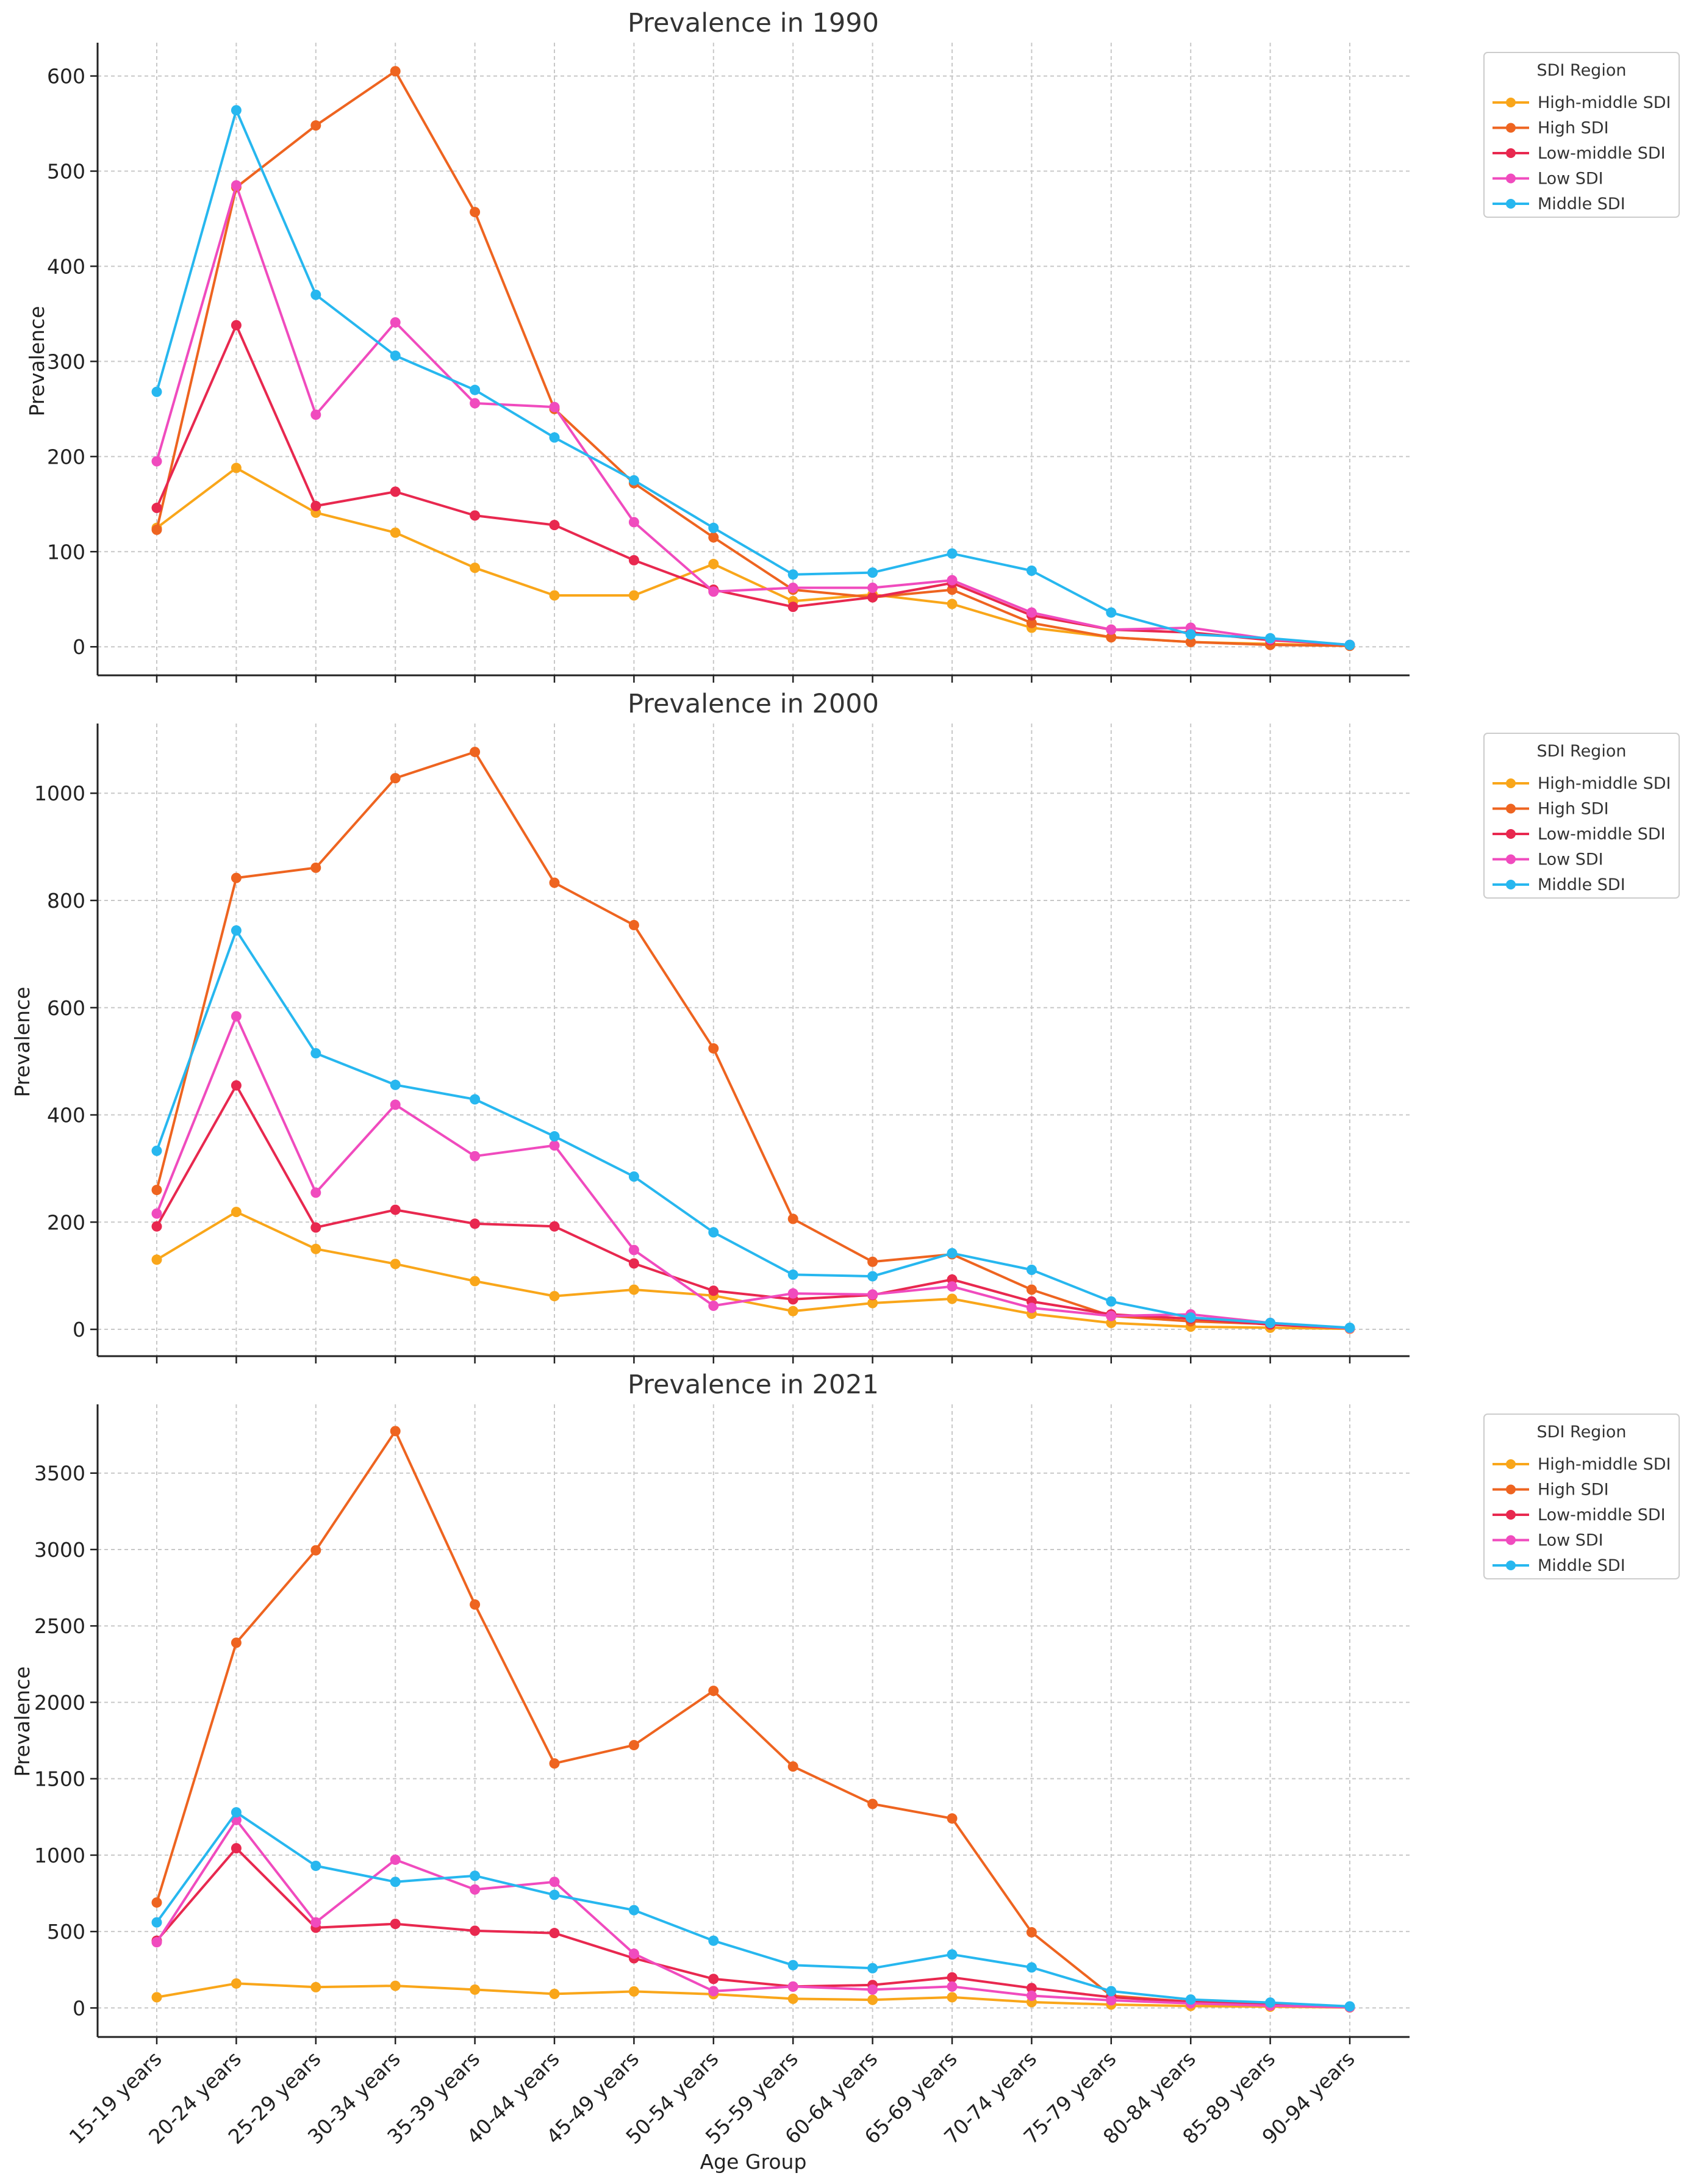 This screenshot has height=2184, width=1695. Describe the element at coordinates (1582, 204) in the screenshot. I see `legend-label: Middle SDI` at that location.